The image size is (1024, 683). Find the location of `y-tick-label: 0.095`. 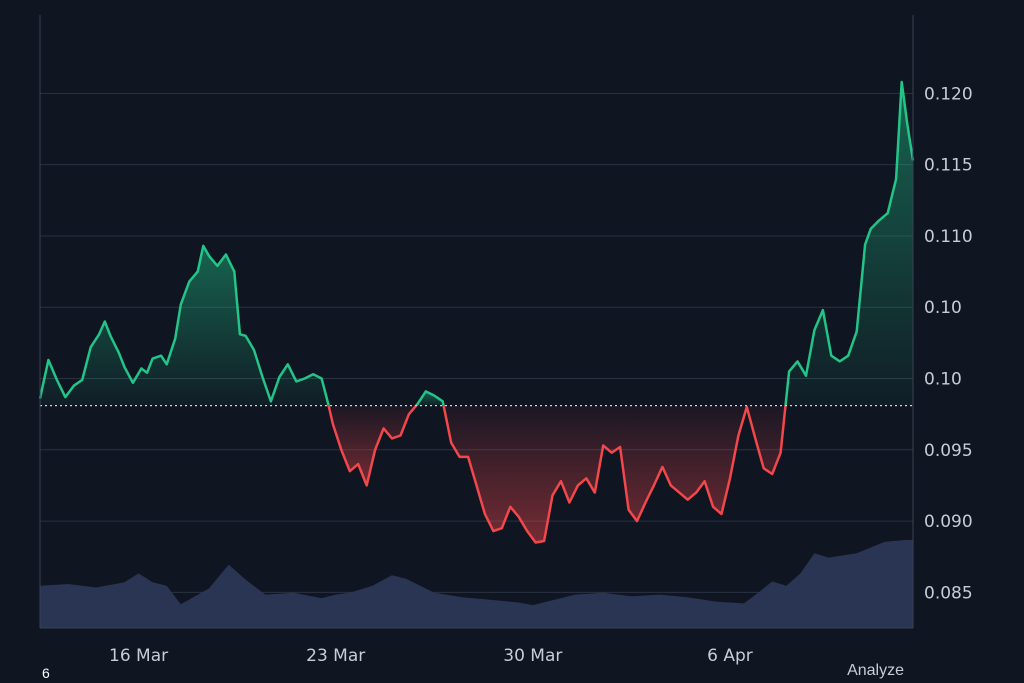

y-tick-label: 0.095 is located at coordinates (948, 451).